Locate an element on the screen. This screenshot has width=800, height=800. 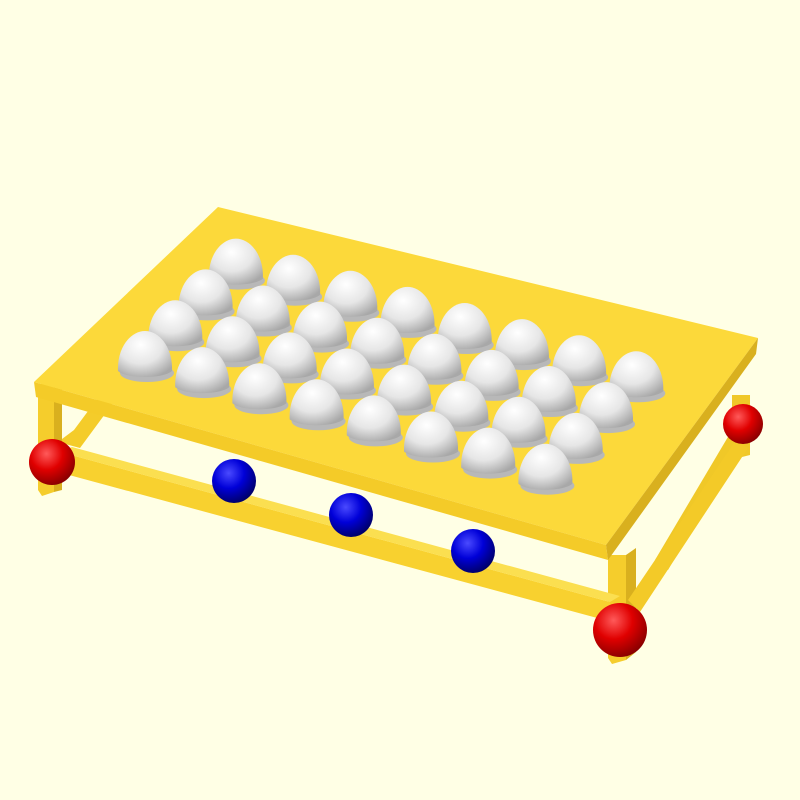
front-rail is located at coordinates (335, 537).